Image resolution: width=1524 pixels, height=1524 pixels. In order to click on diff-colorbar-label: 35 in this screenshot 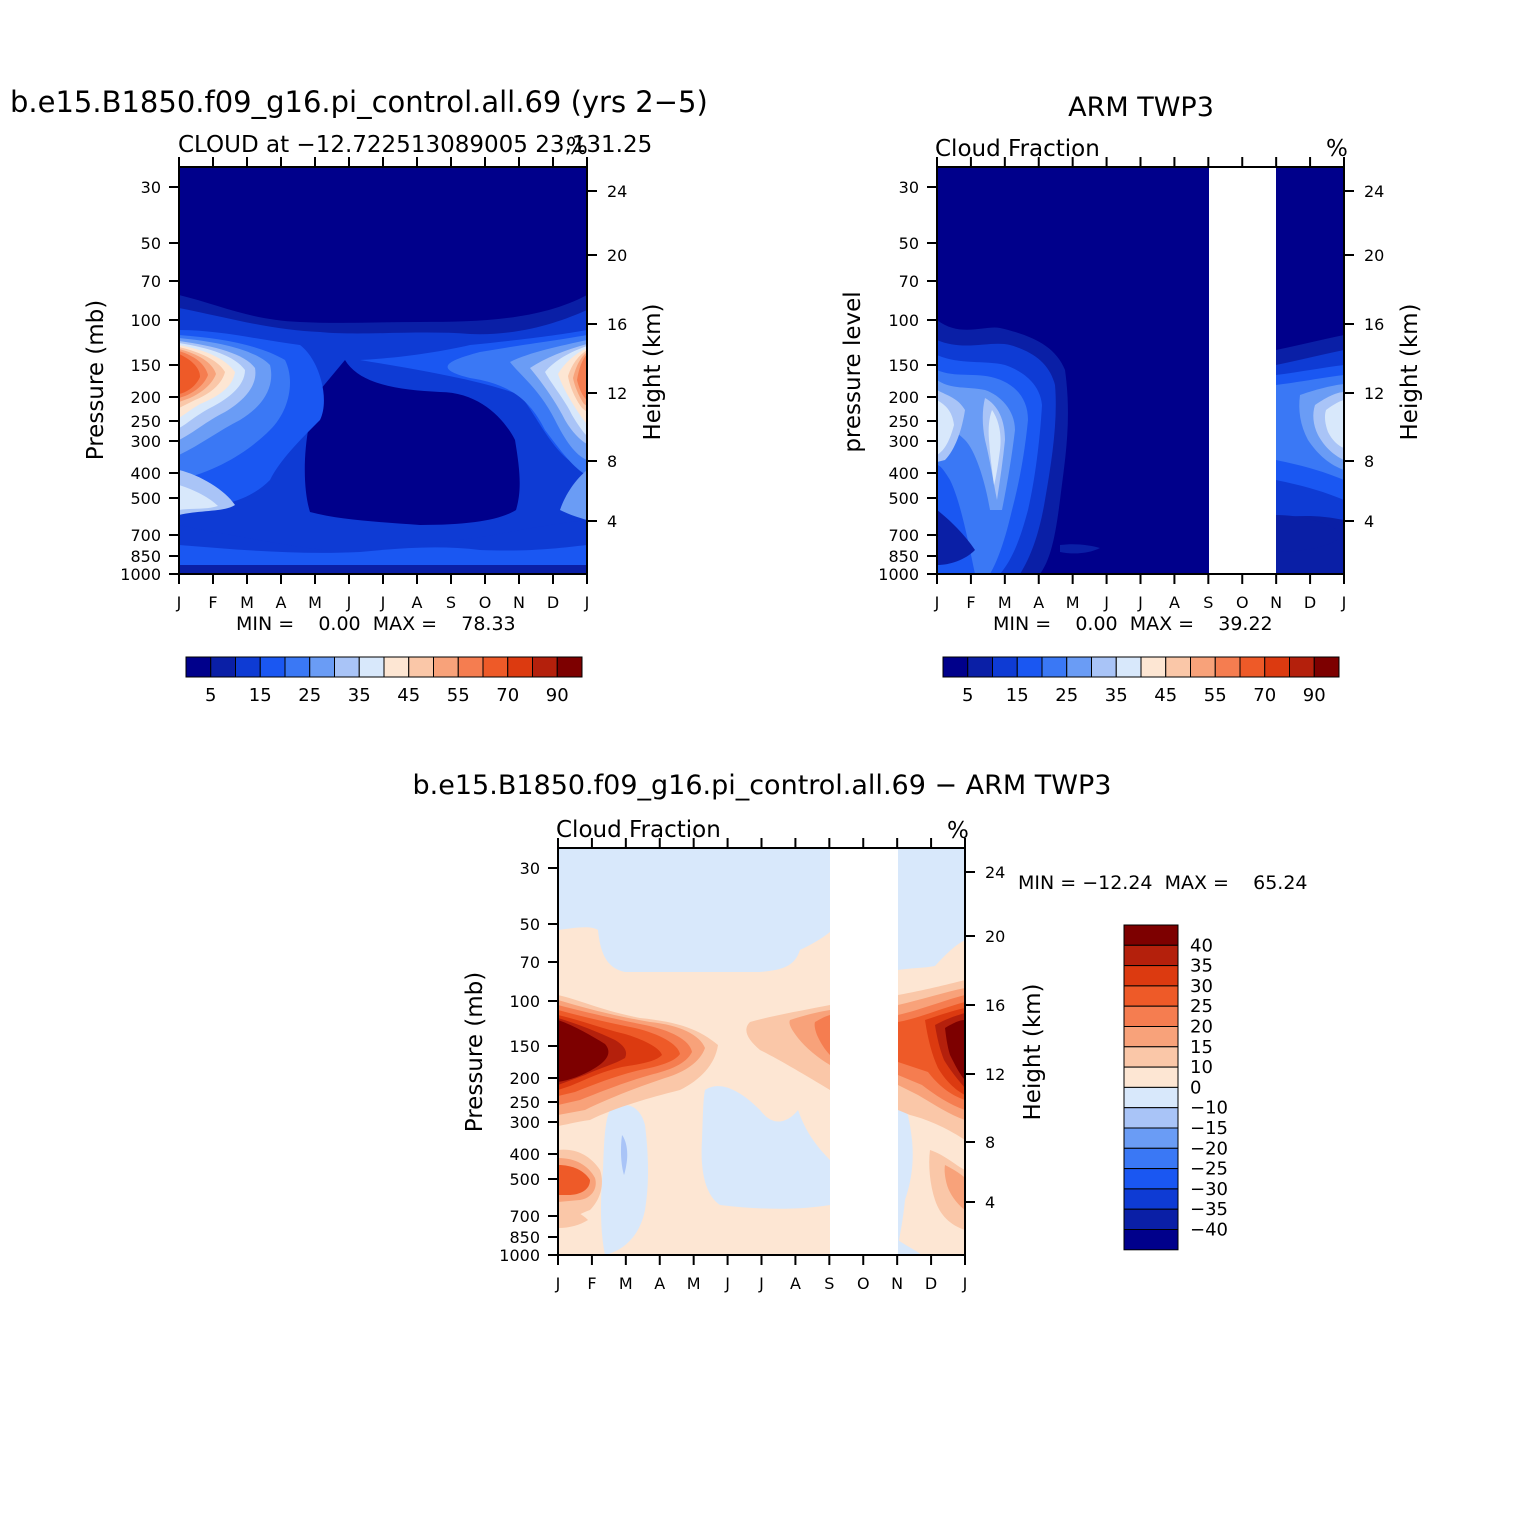, I will do `click(1201, 966)`.